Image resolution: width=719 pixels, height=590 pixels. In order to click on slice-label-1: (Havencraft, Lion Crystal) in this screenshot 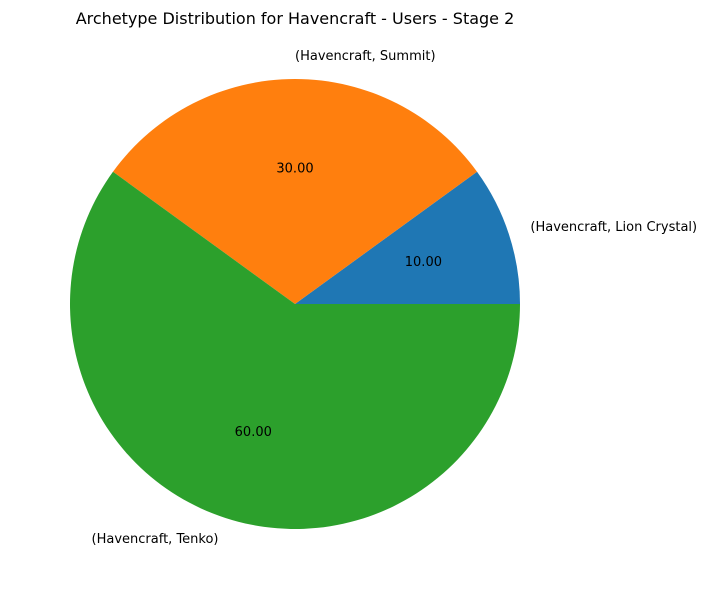, I will do `click(613, 227)`.